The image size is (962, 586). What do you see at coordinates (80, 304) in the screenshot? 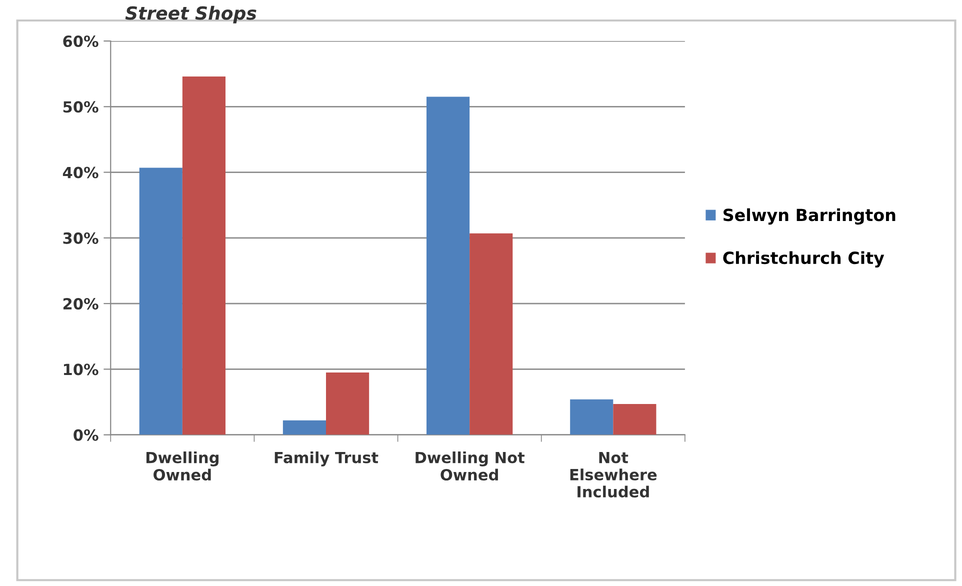
I see `y-tick-label: 20%` at bounding box center [80, 304].